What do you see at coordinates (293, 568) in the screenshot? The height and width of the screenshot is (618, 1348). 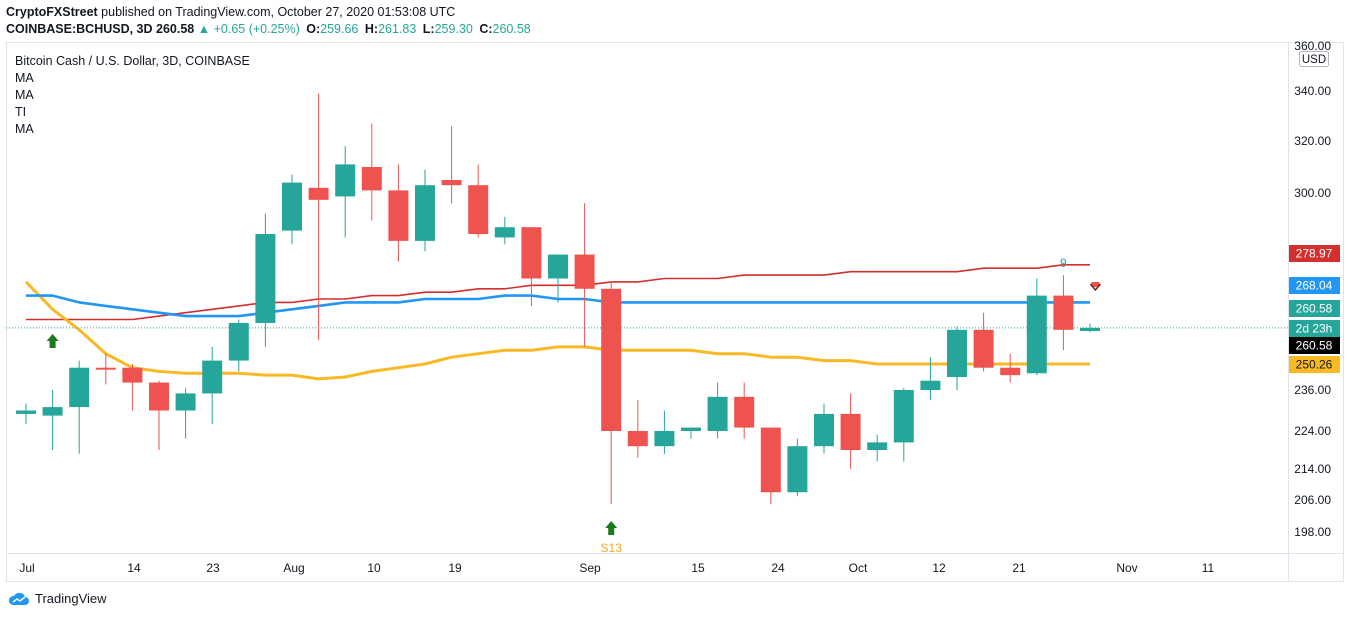 I see `time-tick-label: Aug` at bounding box center [293, 568].